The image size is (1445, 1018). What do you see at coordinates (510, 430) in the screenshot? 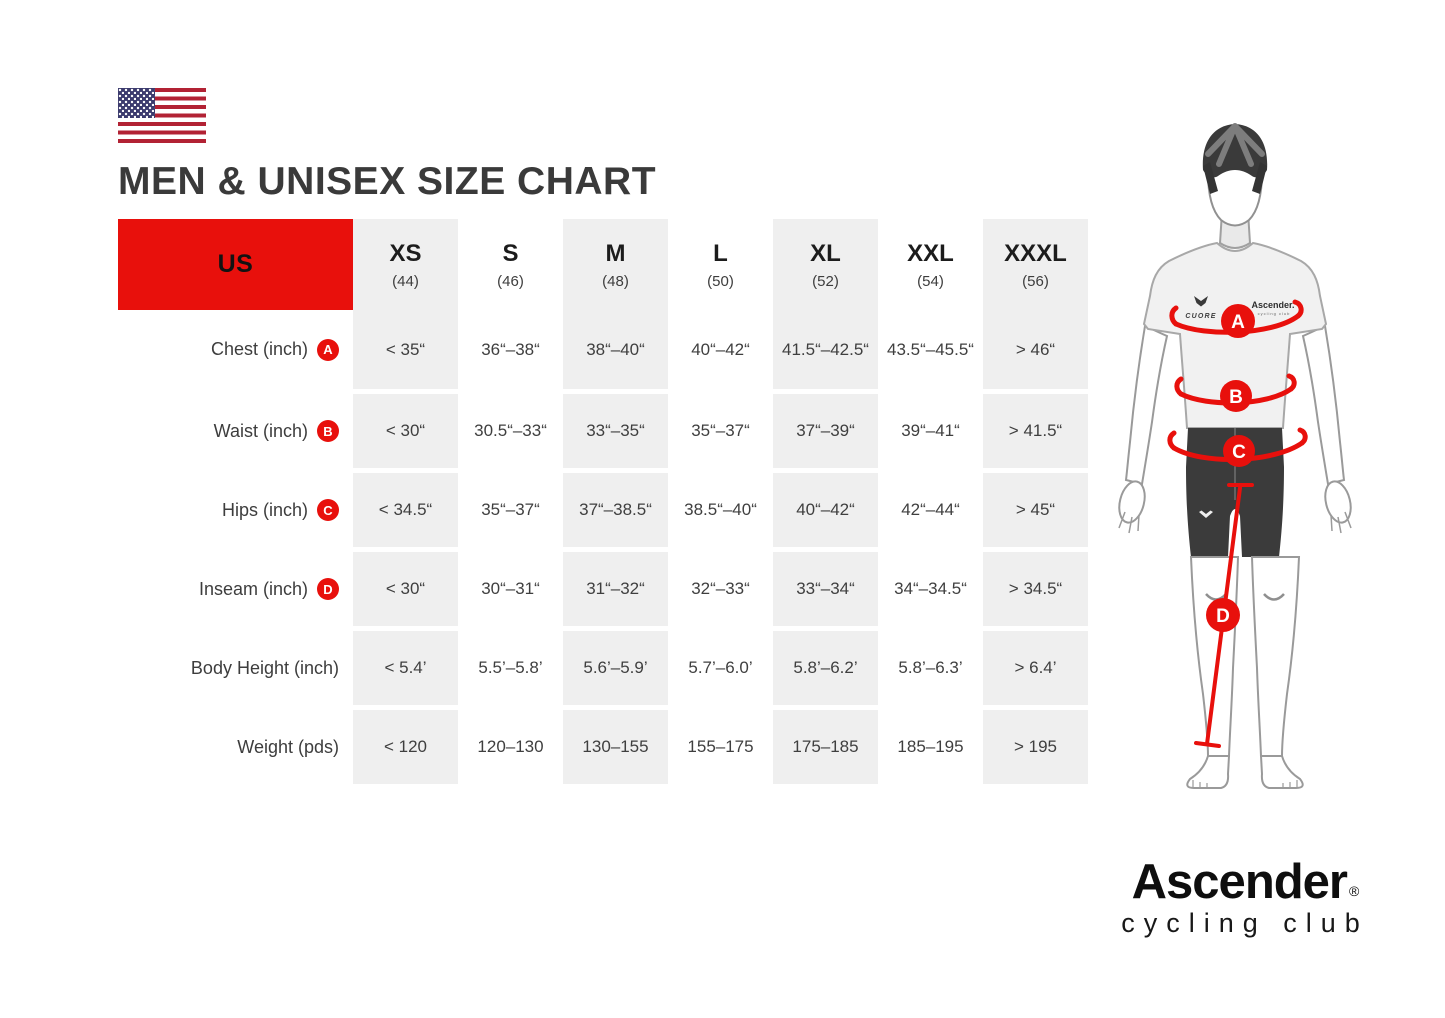
I see `value-cell: 30.5“–33“` at bounding box center [510, 430].